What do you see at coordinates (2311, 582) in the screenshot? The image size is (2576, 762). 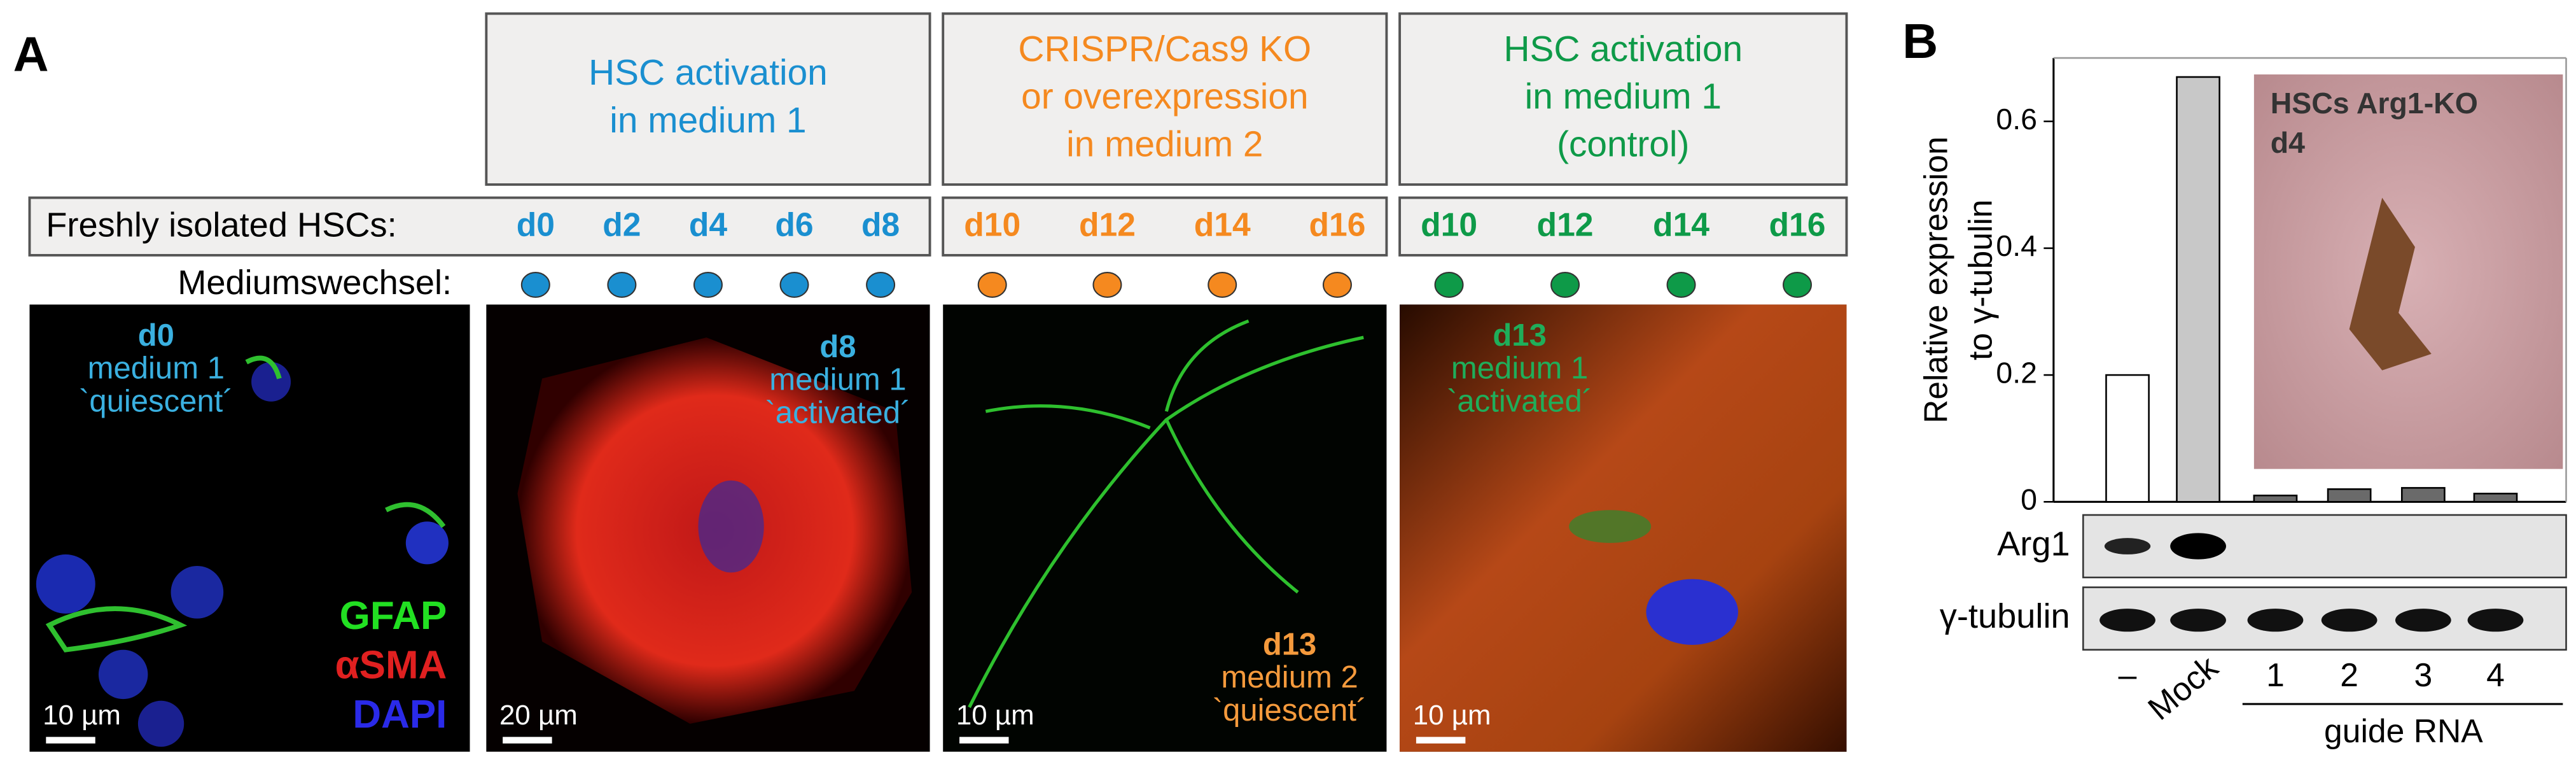 I see `blot-bands` at bounding box center [2311, 582].